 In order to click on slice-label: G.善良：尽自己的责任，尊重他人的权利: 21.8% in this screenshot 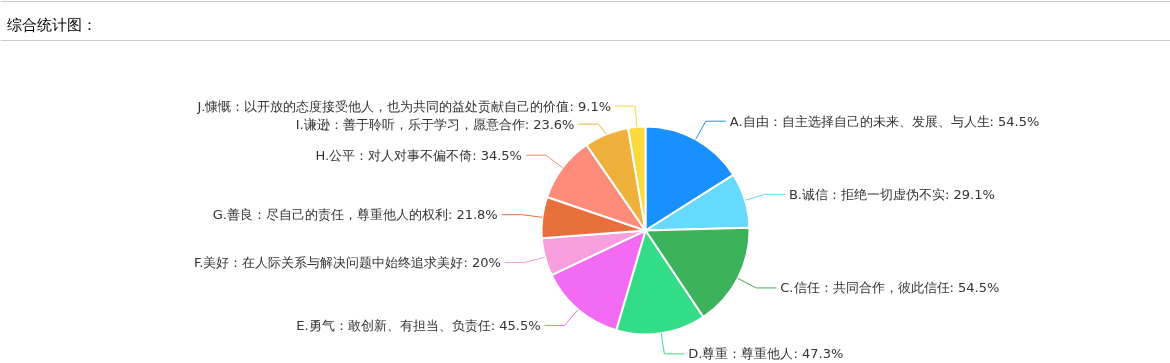, I will do `click(355, 215)`.